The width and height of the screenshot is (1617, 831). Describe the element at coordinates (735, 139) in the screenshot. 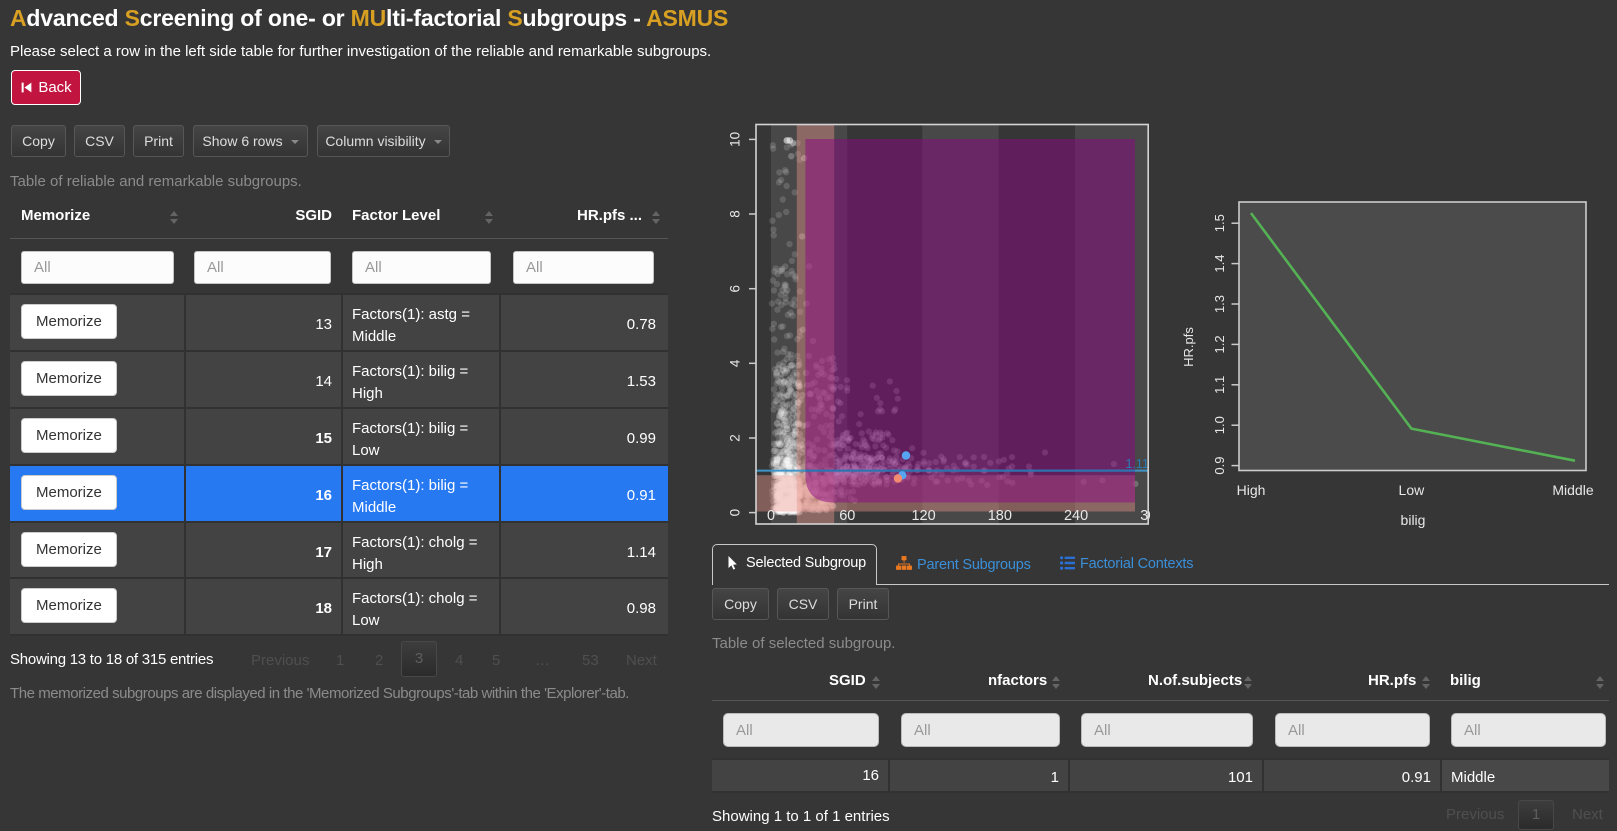

I see `svg-text: 10` at that location.